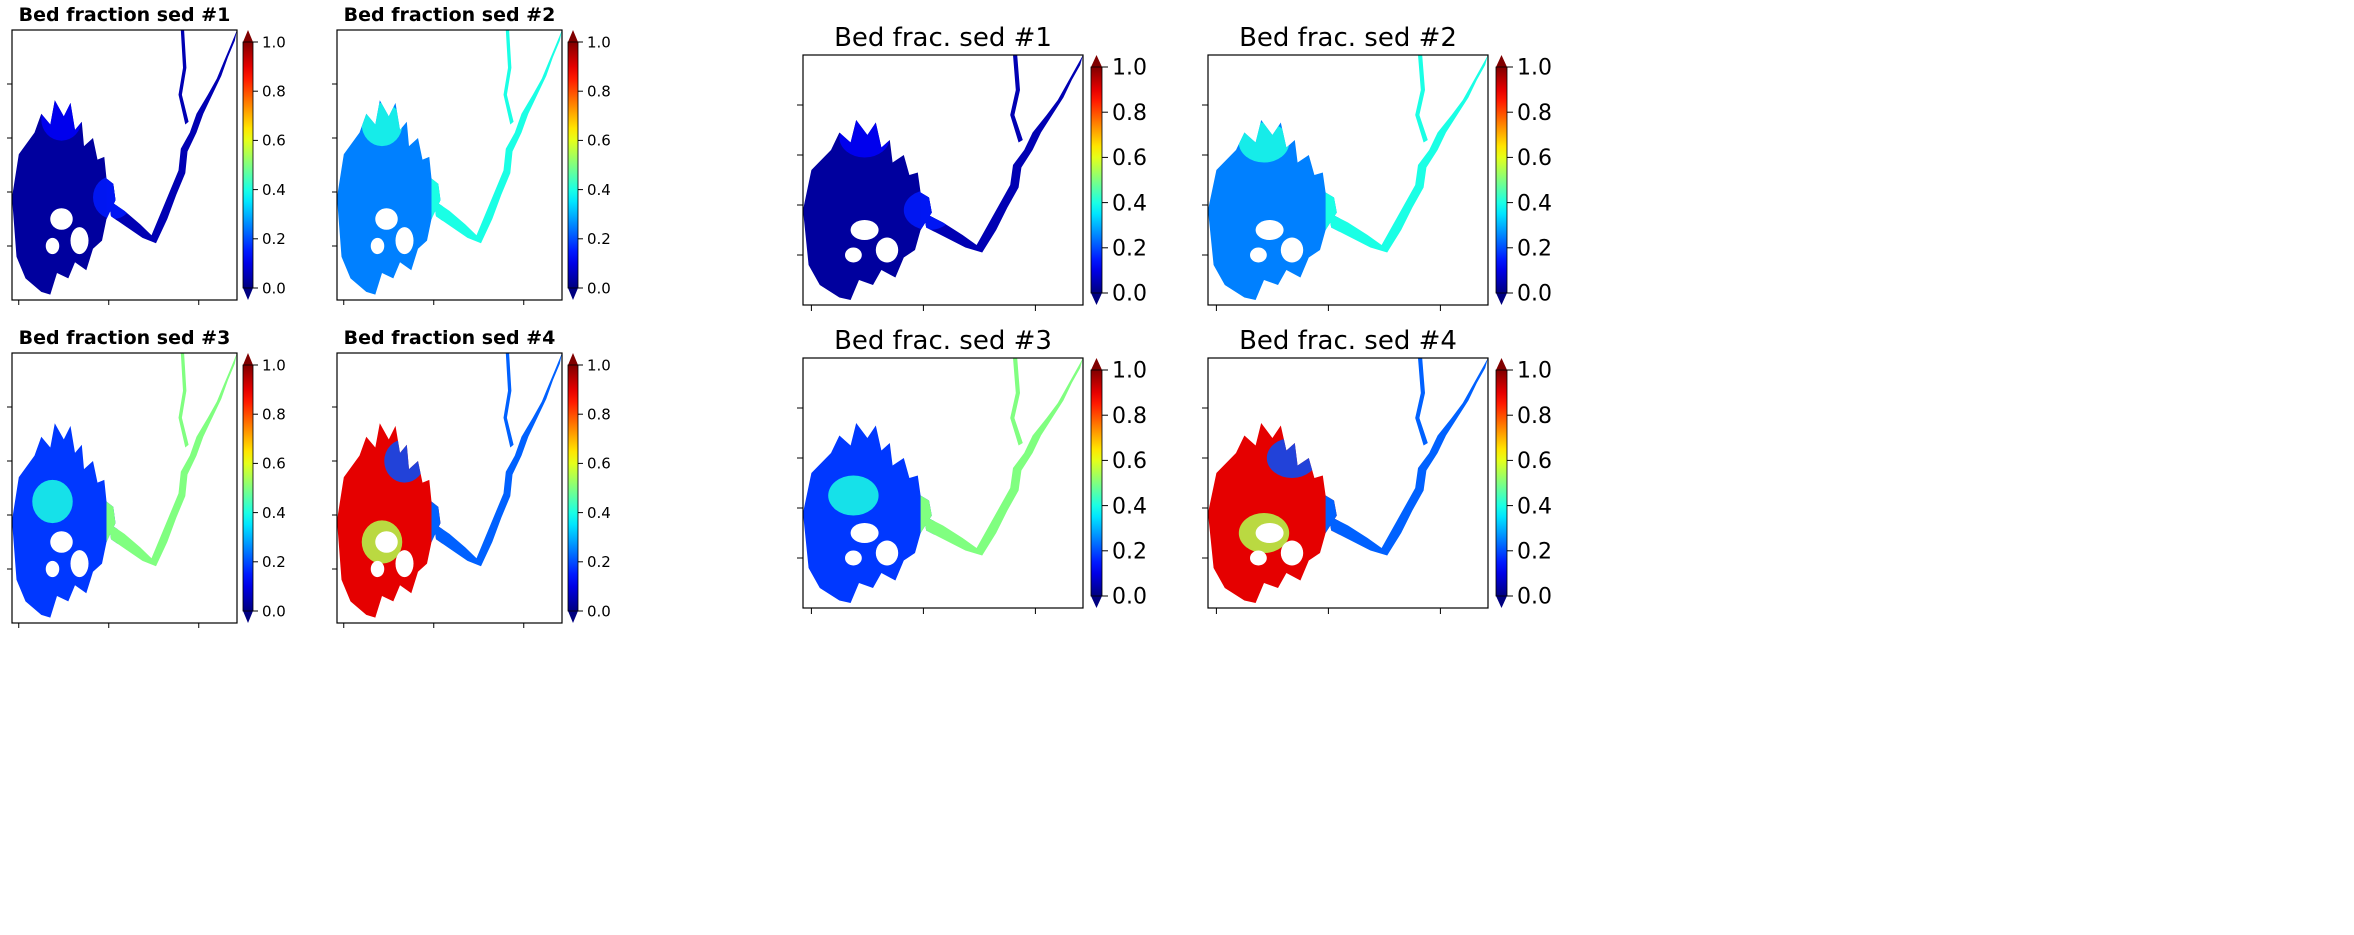 The width and height of the screenshot is (2354, 935). Describe the element at coordinates (972, 167) in the screenshot. I see `right-panel-1: Bed frac. sed #10.00.20.40.60.81.0` at that location.